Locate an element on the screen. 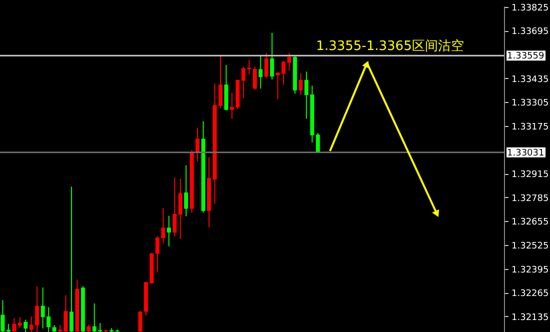 The width and height of the screenshot is (550, 332). y-tick-label: 1.32265 is located at coordinates (530, 294).